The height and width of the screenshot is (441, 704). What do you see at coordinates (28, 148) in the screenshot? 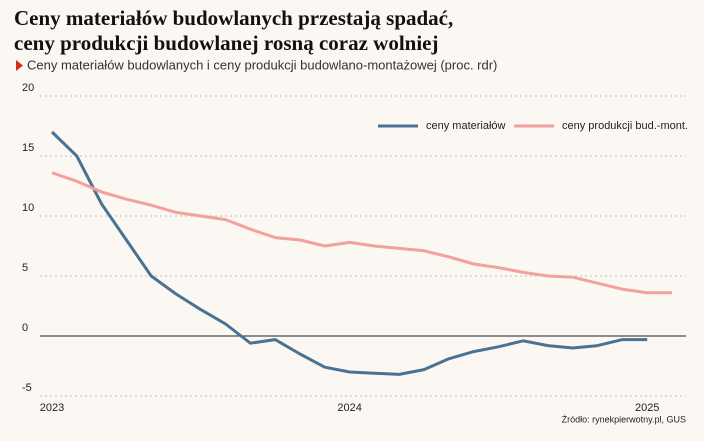
I see `y-tick-label: 15` at bounding box center [28, 148].